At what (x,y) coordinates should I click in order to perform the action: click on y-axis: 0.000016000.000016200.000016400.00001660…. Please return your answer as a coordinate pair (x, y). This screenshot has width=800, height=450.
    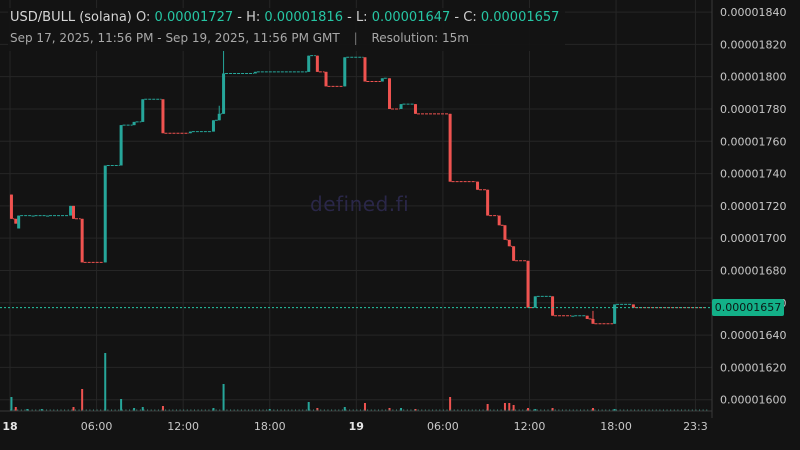
    Looking at the image, I should click on (753, 206).